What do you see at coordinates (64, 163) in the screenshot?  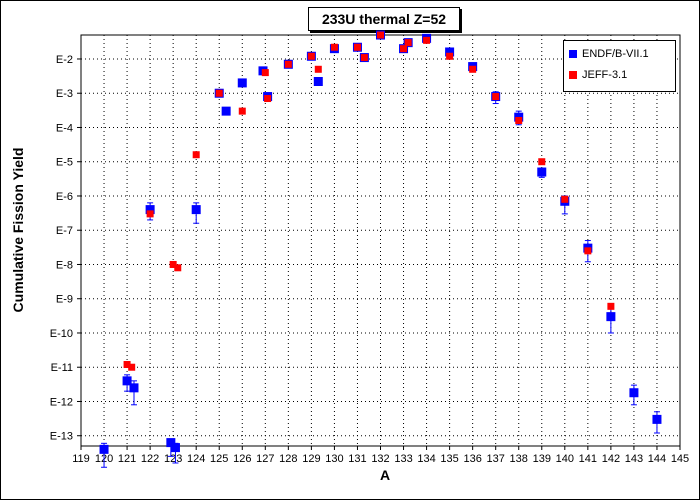 I see `y-tick-label: E-5` at bounding box center [64, 163].